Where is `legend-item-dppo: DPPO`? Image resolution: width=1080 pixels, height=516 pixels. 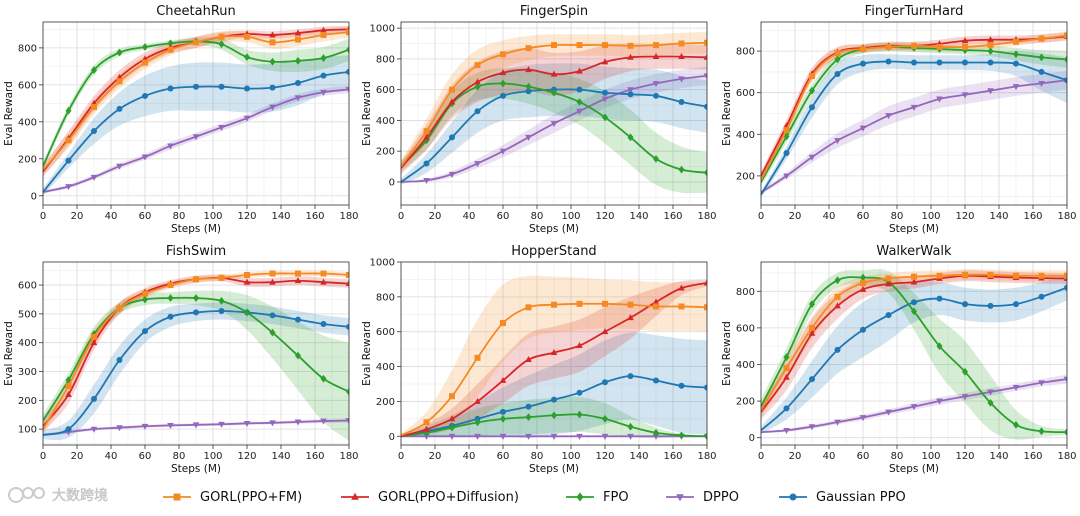 legend-item-dppo: DPPO is located at coordinates (702, 497).